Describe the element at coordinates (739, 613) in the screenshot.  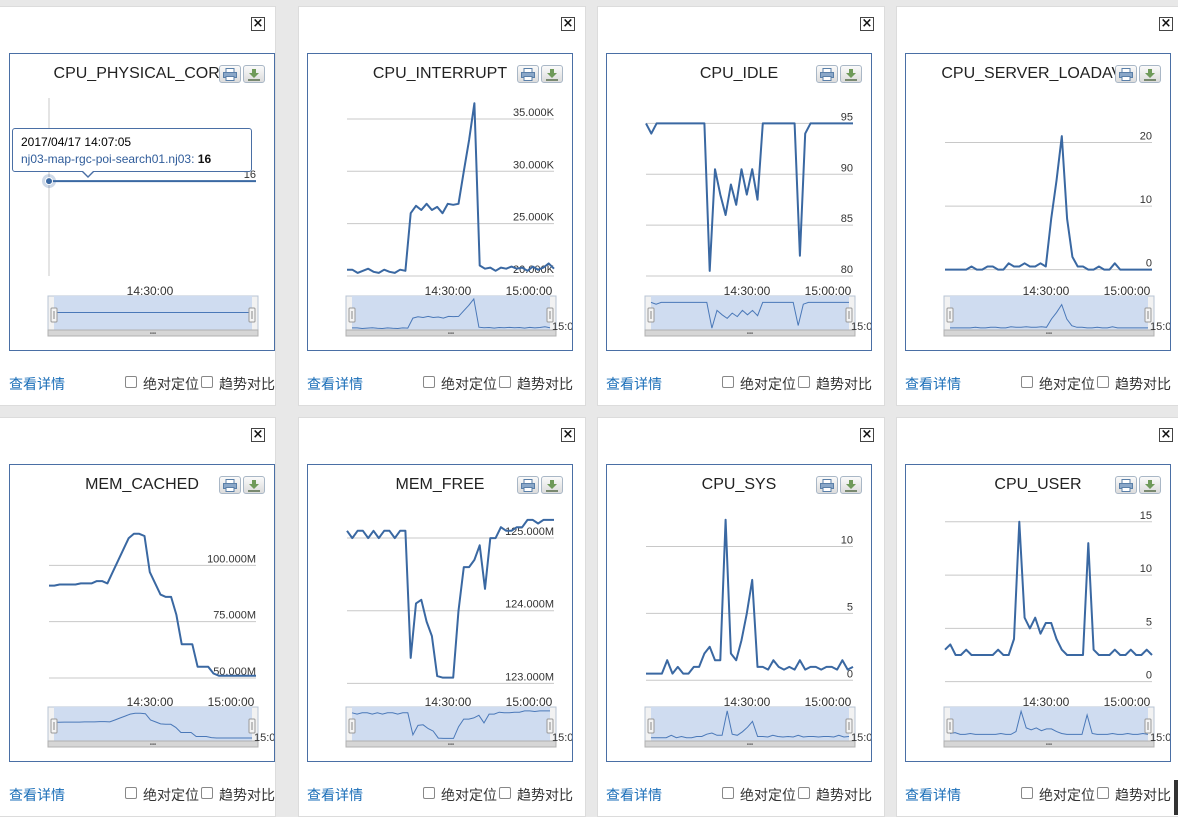
I see `chart-frame: CPU_SYS 0 5 10 14:30:00 15:00:00 ••• 15:0` at that location.